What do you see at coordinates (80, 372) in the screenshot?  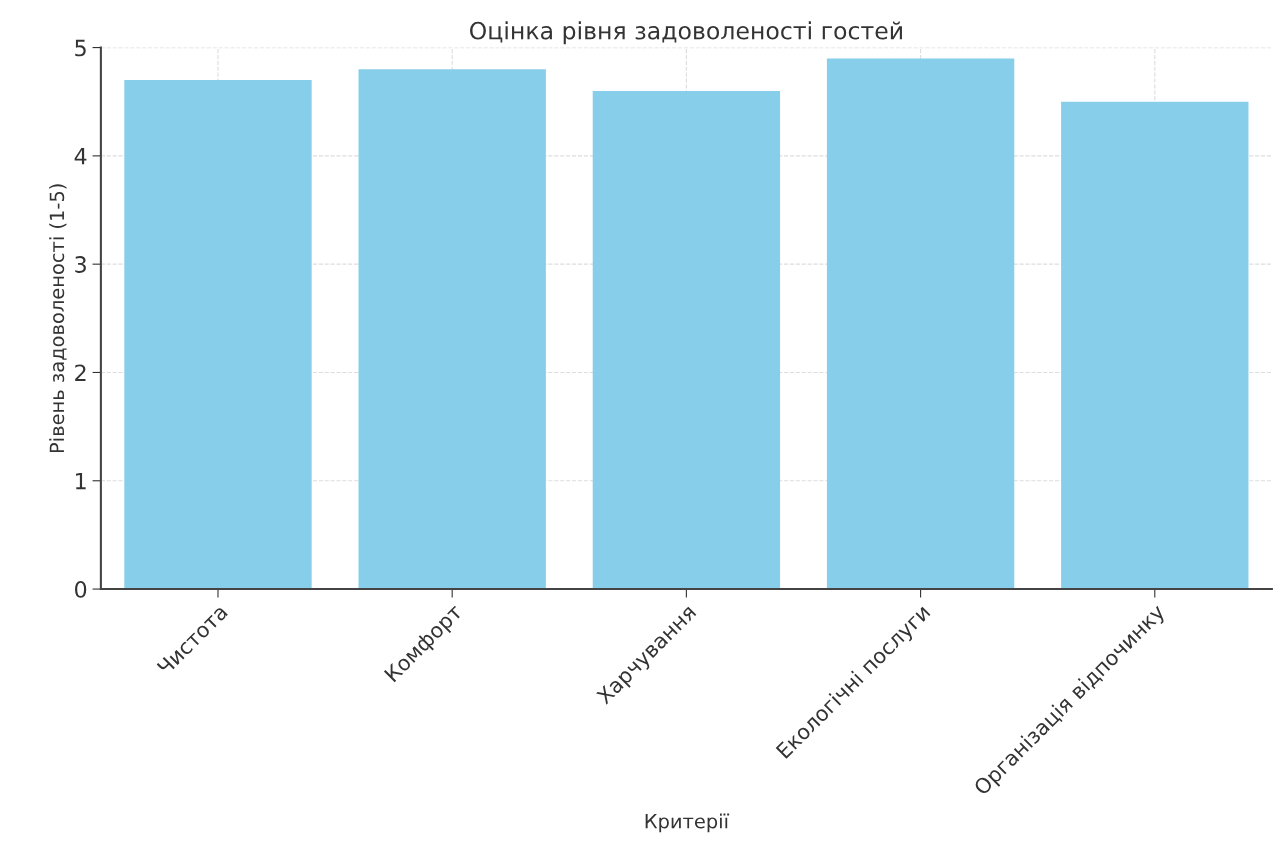 I see `y-tick-label: 2` at bounding box center [80, 372].